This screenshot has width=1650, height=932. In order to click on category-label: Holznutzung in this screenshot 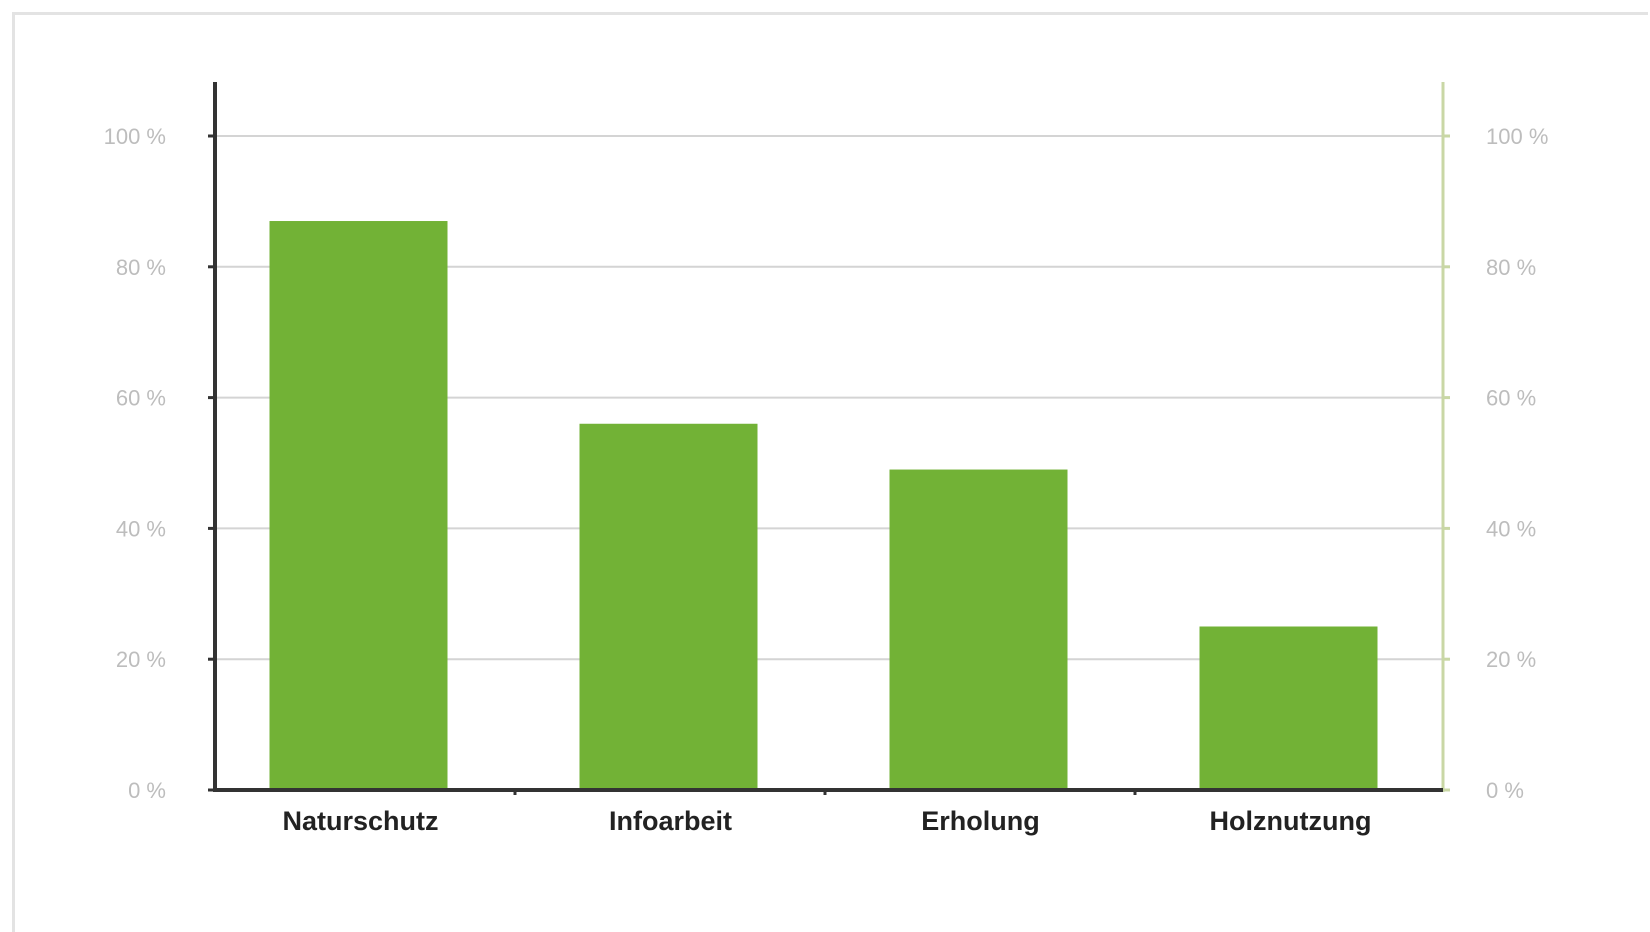, I will do `click(1291, 821)`.